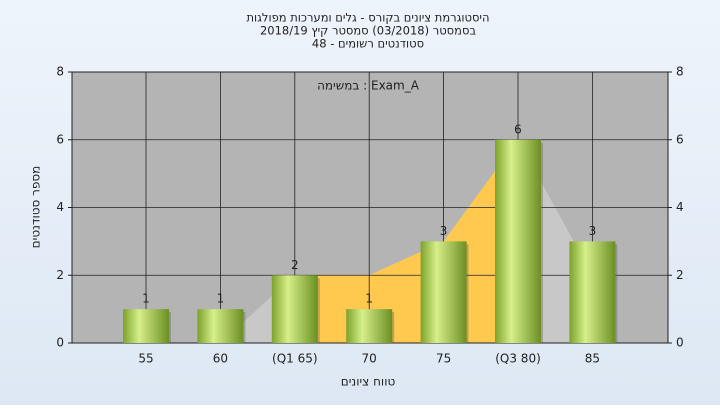 The width and height of the screenshot is (720, 409). What do you see at coordinates (145, 359) in the screenshot?
I see `x-tick-label: 55` at bounding box center [145, 359].